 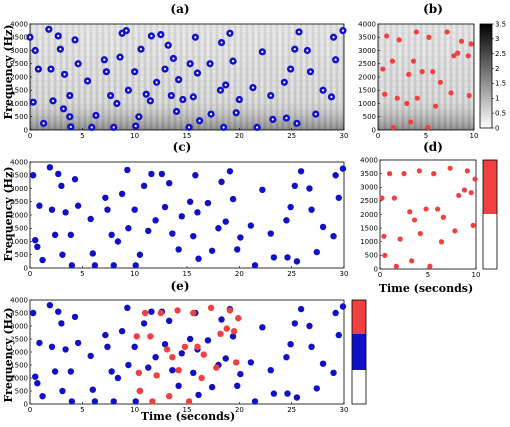 I want to click on y-tick-label: 1000, so click(x=367, y=104).